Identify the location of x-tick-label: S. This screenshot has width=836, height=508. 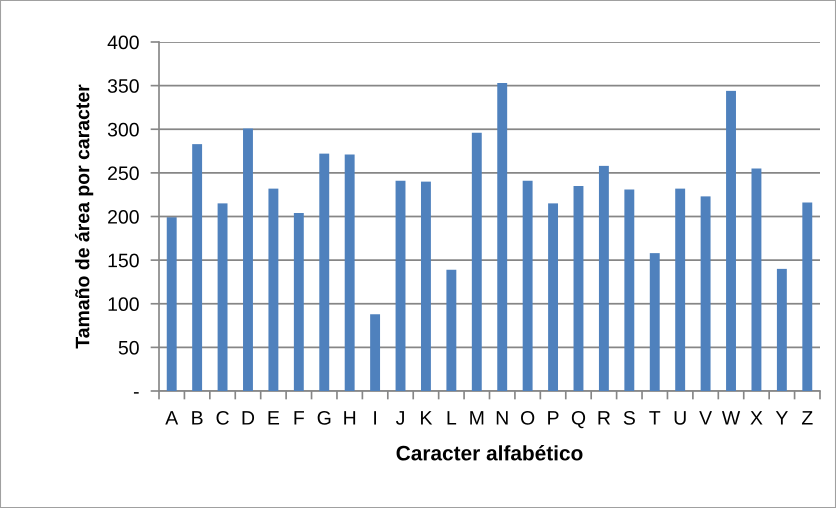
(629, 417).